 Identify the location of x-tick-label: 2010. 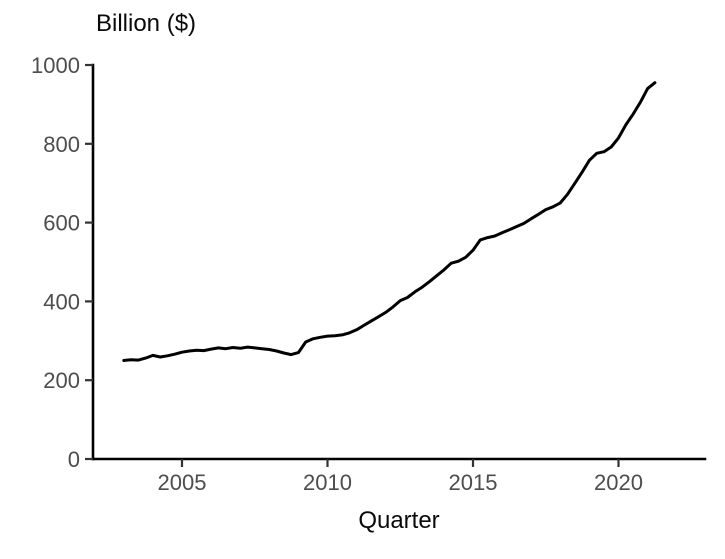
(327, 482).